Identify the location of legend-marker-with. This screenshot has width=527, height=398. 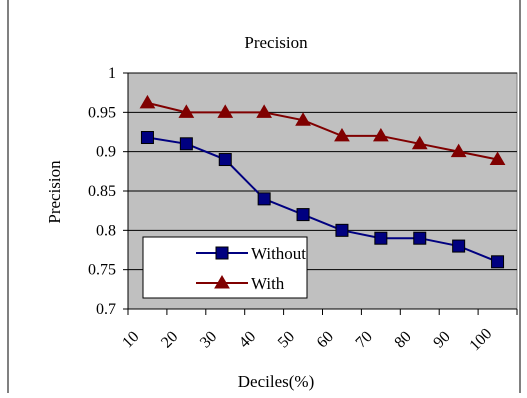
(222, 282).